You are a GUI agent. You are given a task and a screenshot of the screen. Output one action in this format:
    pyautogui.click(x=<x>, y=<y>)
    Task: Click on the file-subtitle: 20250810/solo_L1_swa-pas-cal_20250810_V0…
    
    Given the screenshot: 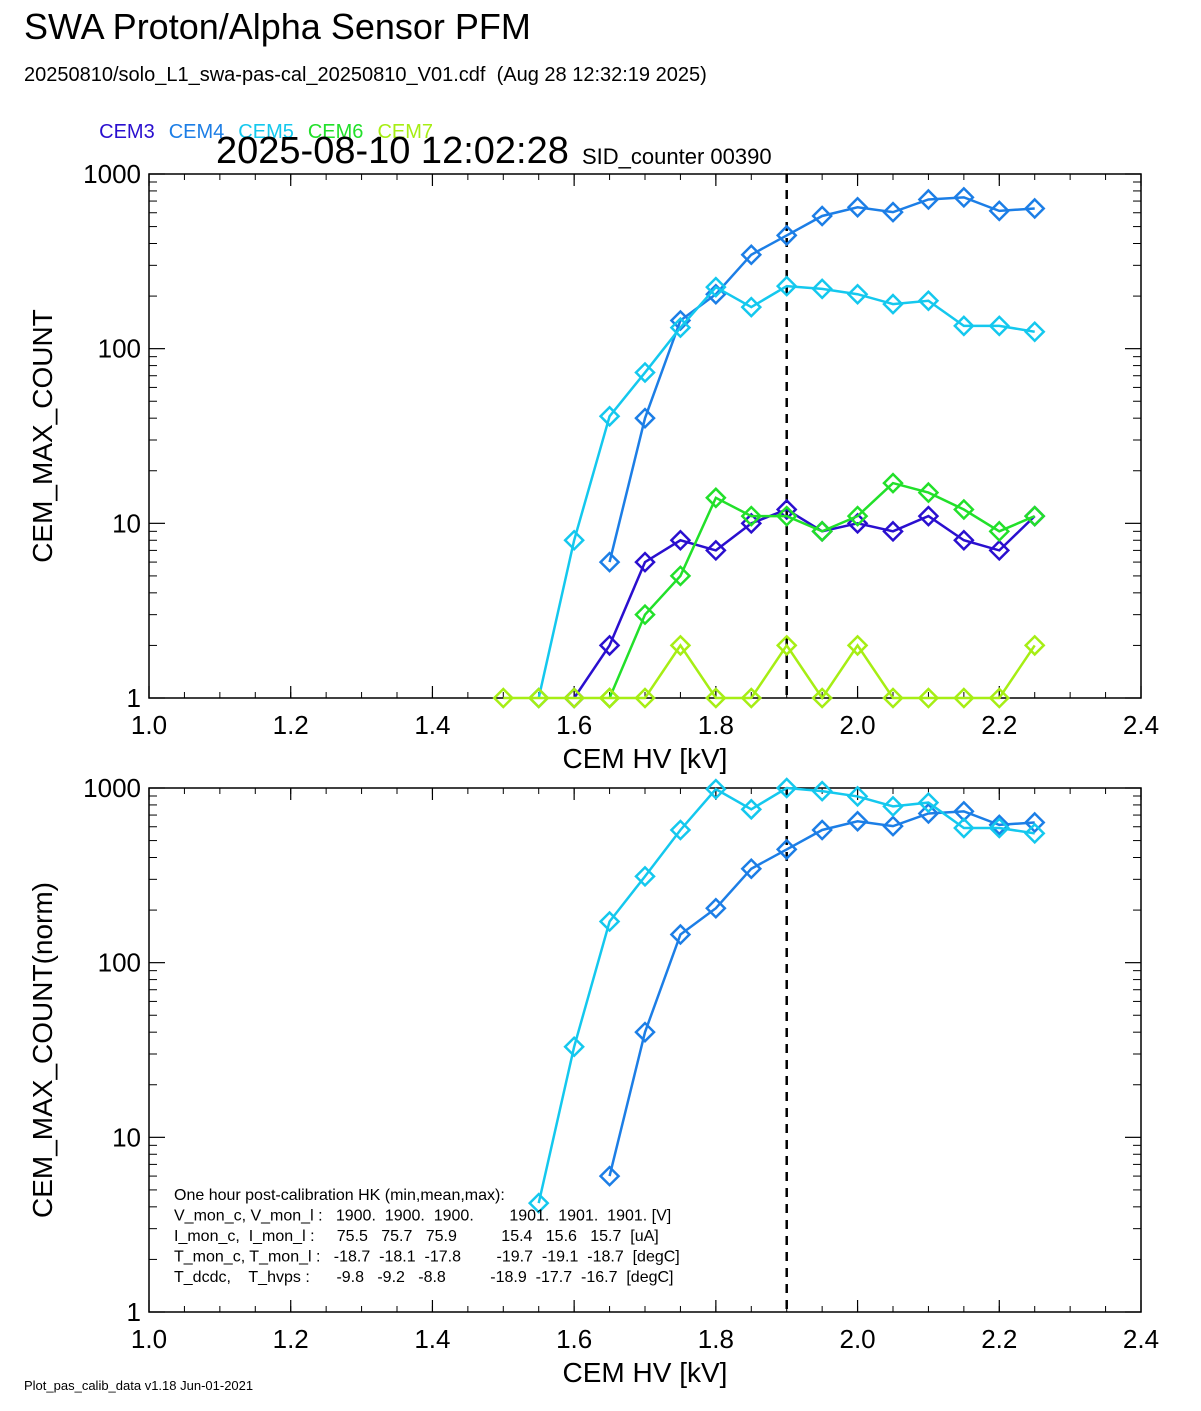 What is the action you would take?
    pyautogui.click(x=365, y=75)
    